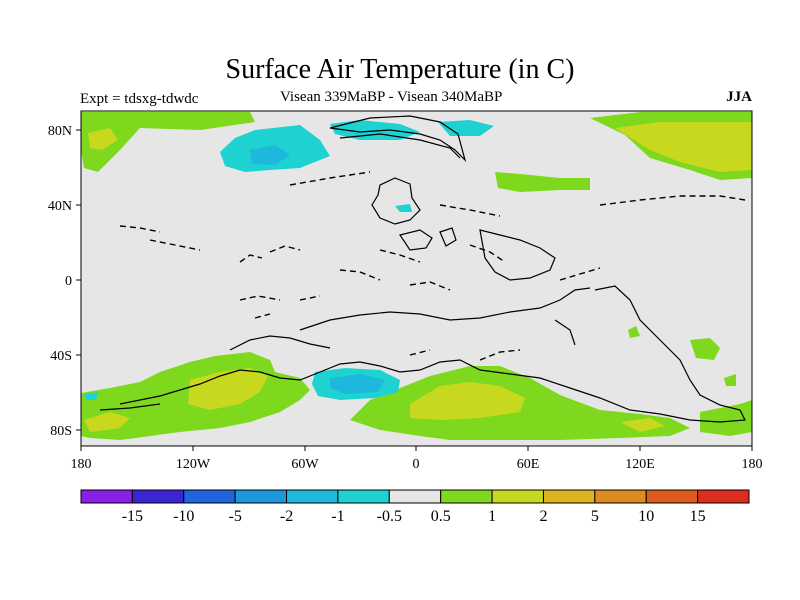  Describe the element at coordinates (132, 516) in the screenshot. I see `colorbar-label: -15` at that location.